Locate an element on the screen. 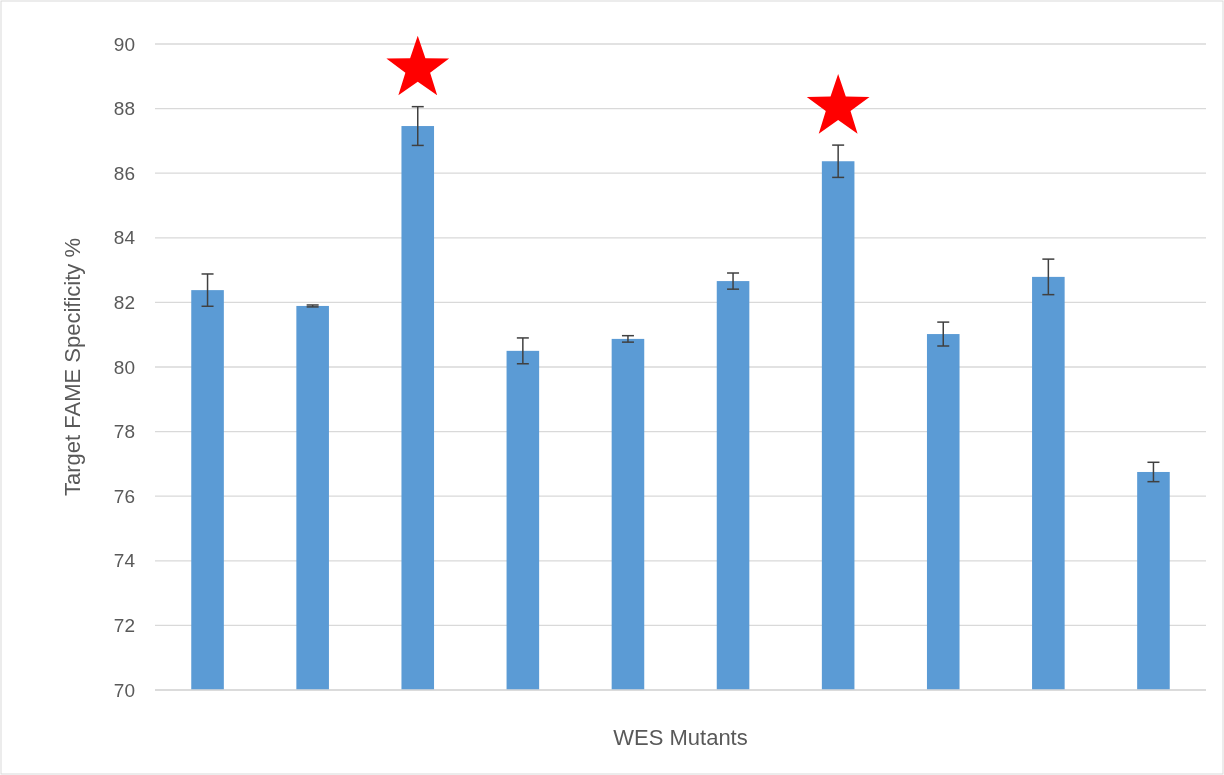 This screenshot has height=775, width=1224. y-tick-label: 86 is located at coordinates (124, 173).